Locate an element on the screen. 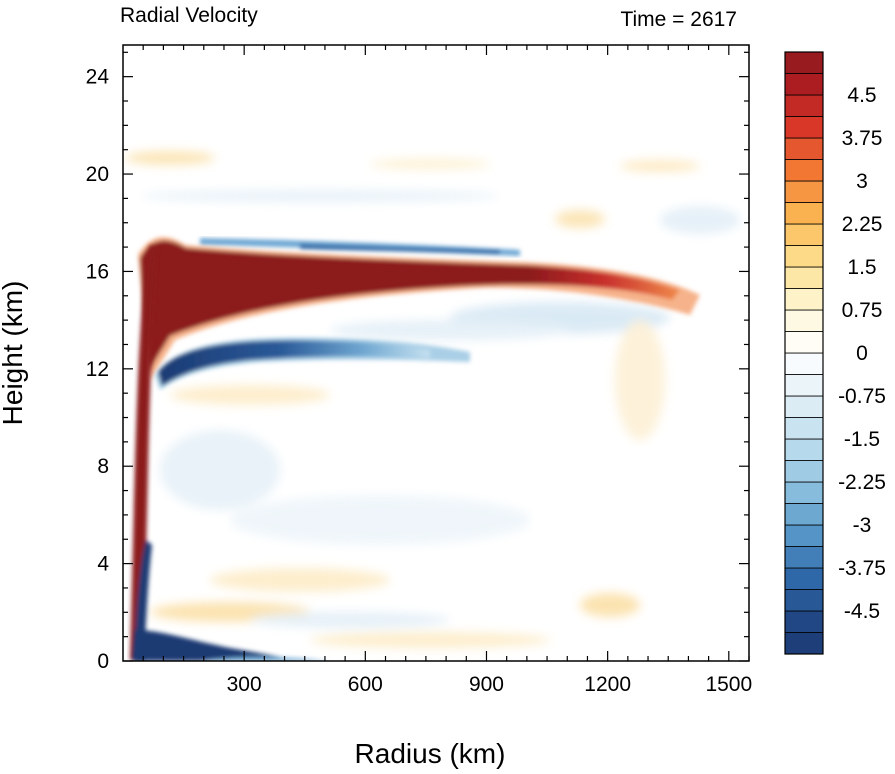  x-tick-label: 1200 is located at coordinates (607, 684).